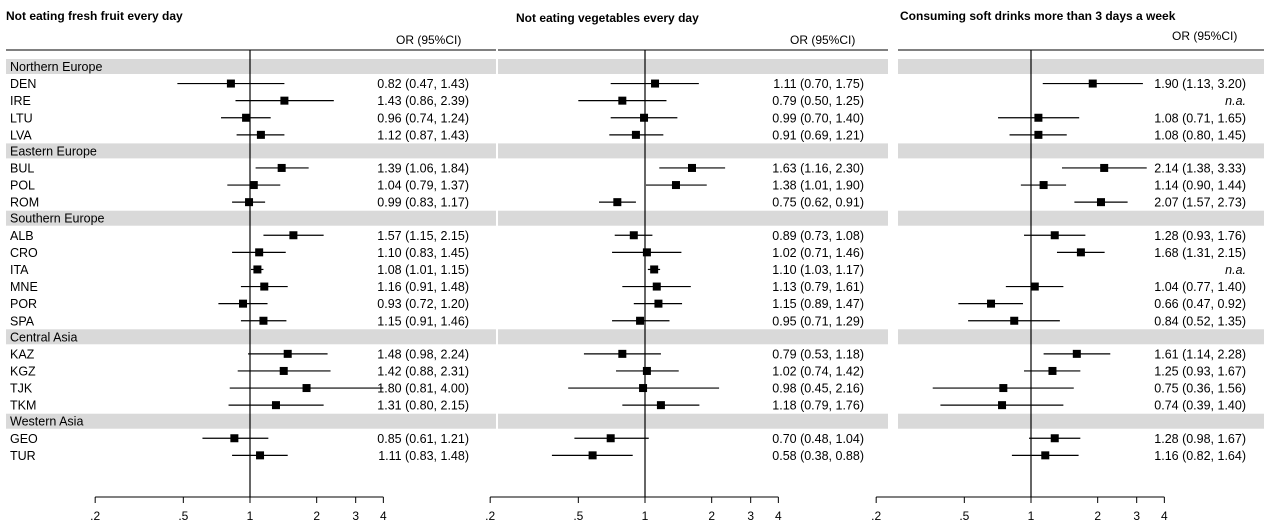 Image resolution: width=1264 pixels, height=524 pixels. What do you see at coordinates (23, 304) in the screenshot?
I see `country-label: POR` at bounding box center [23, 304].